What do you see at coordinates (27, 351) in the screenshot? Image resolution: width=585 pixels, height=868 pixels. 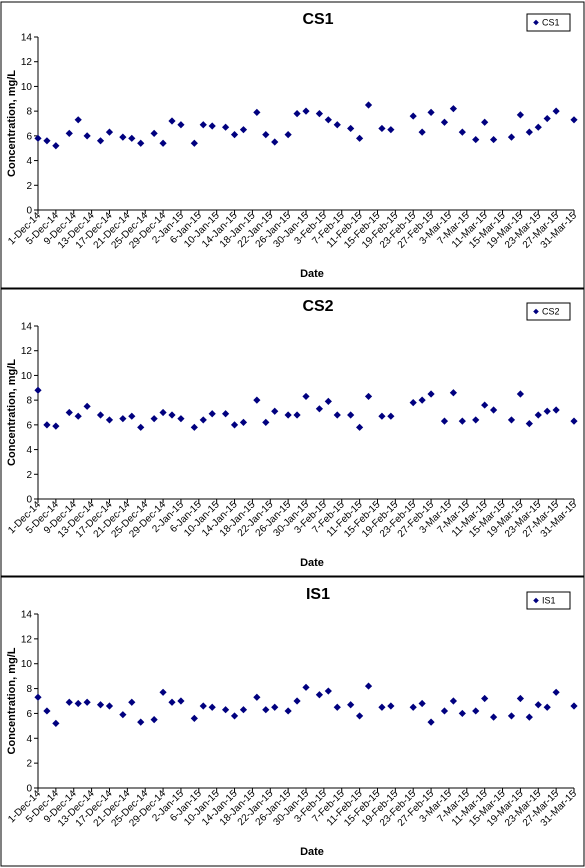 I see `y-tick-label: 12` at bounding box center [27, 351].